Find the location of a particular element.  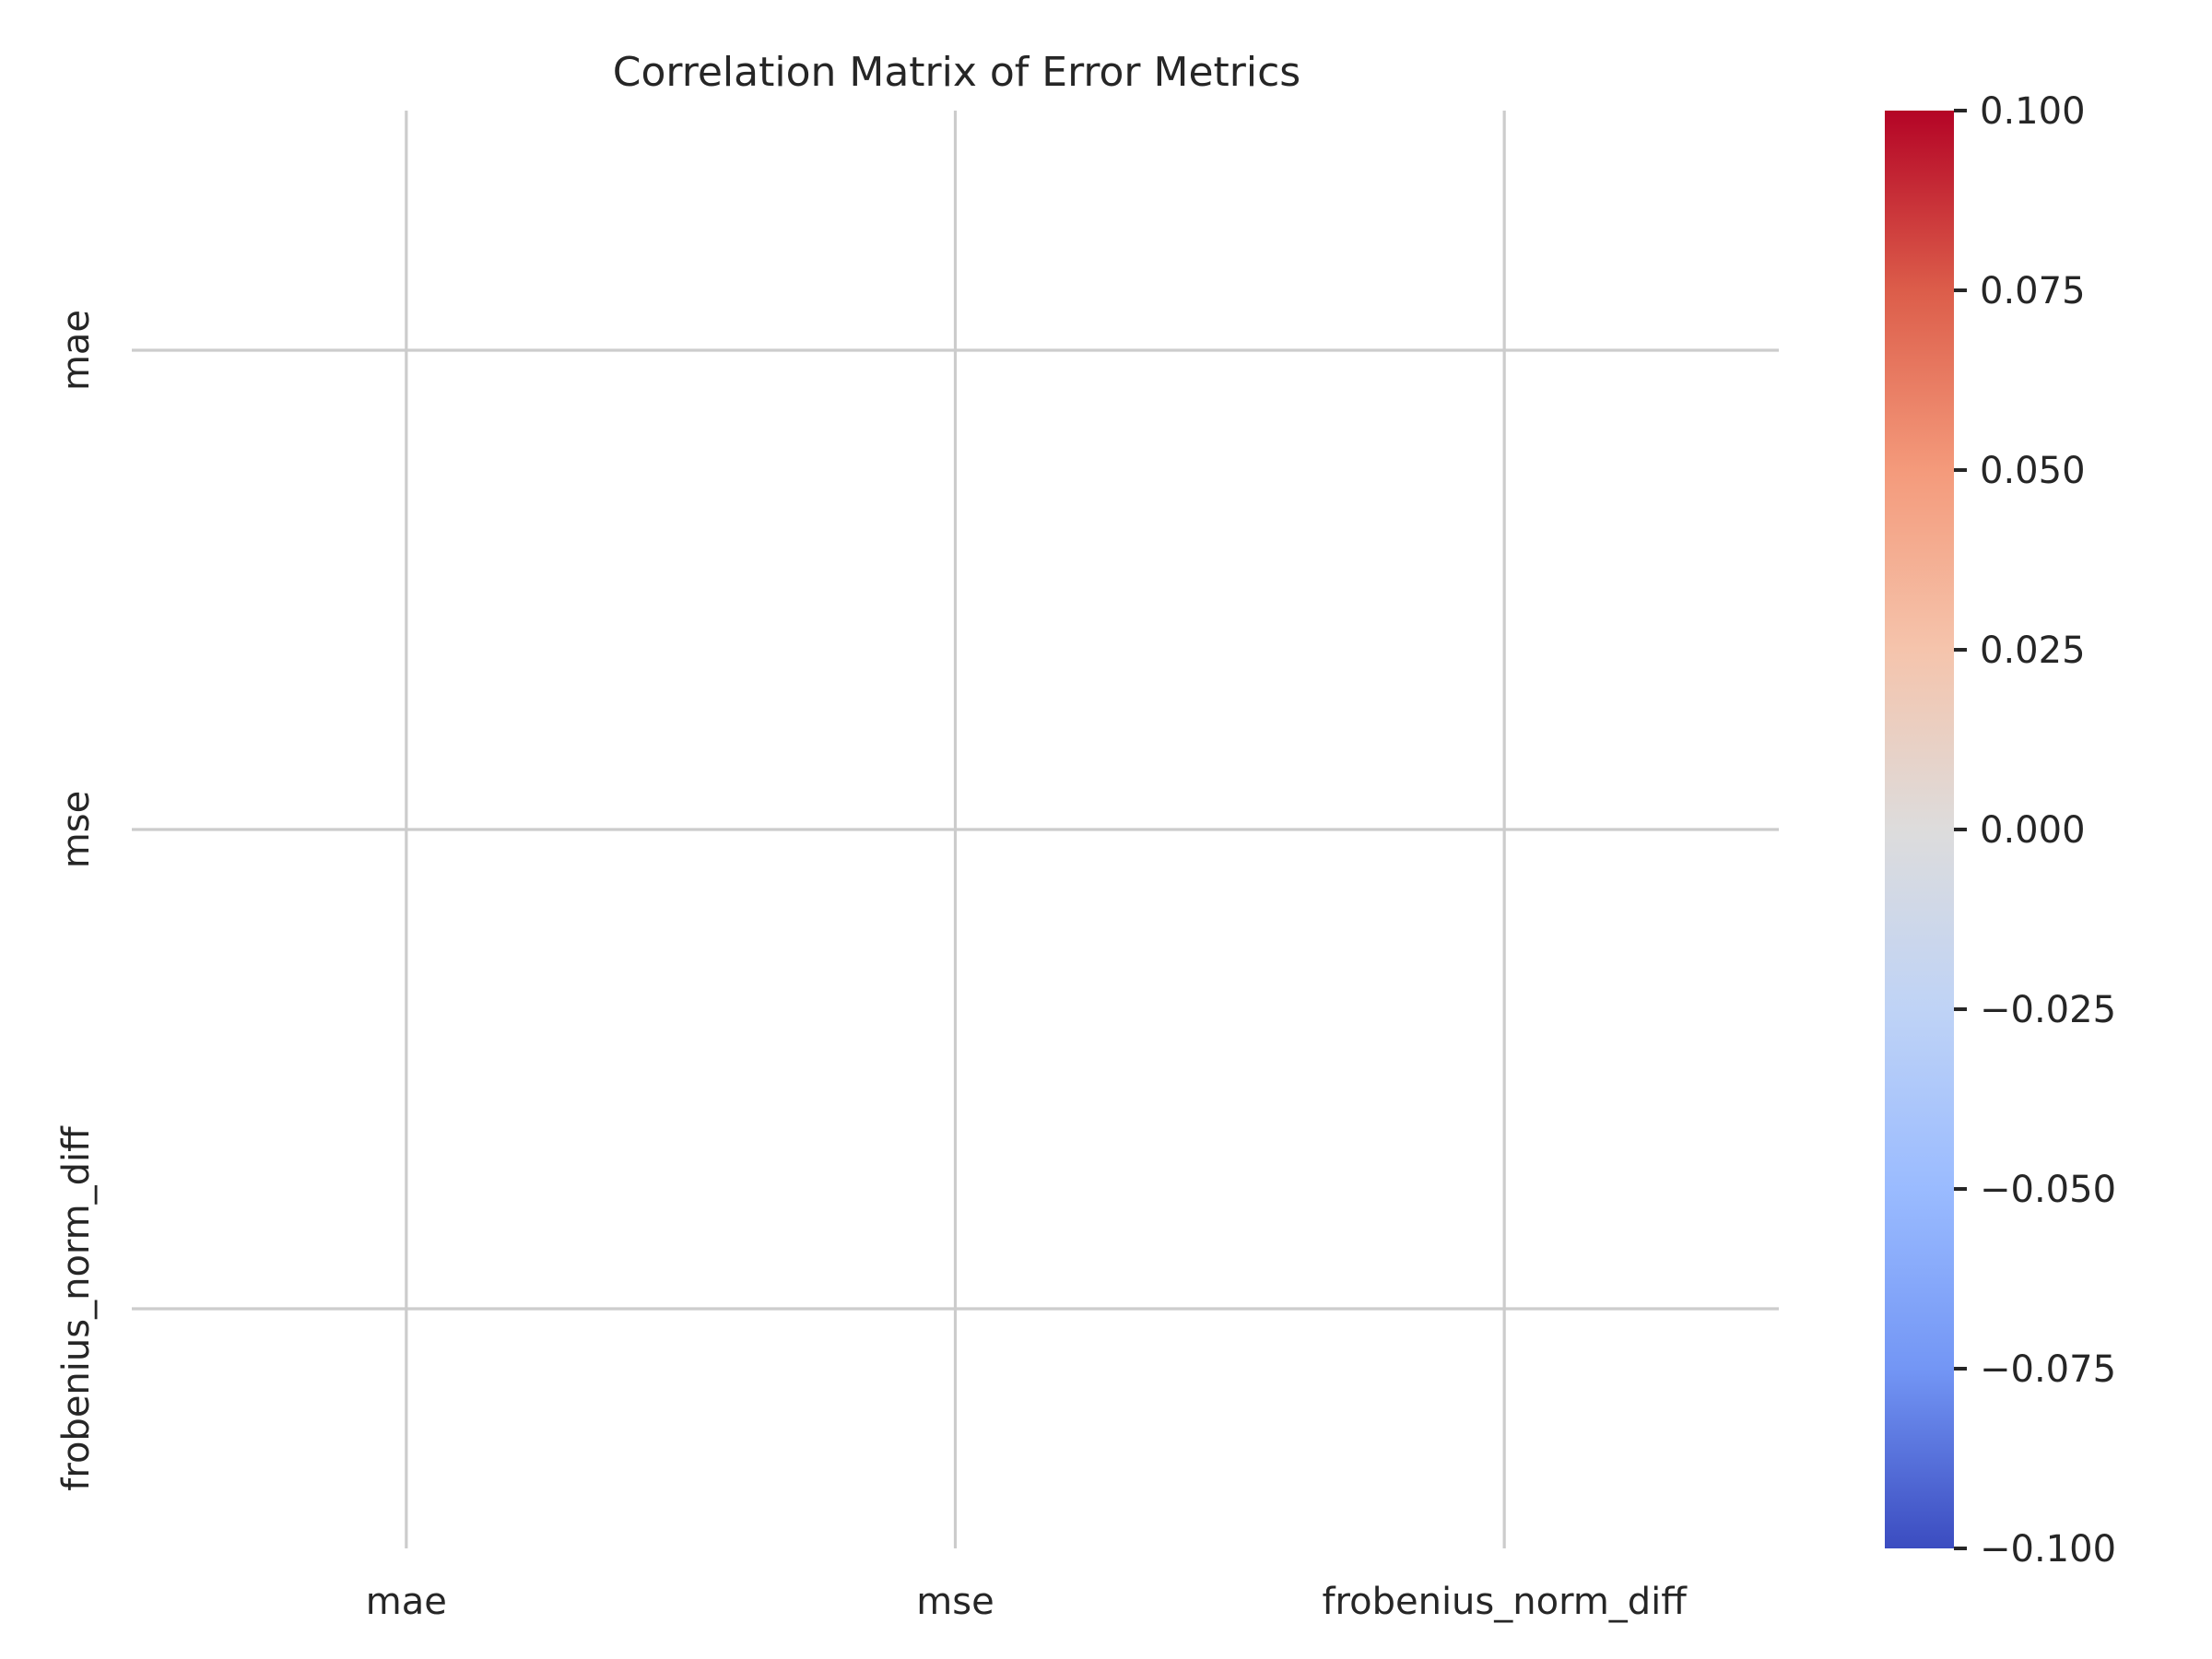

x-tick-labels: mae mse frobenius_norm_diff is located at coordinates (1027, 1602).